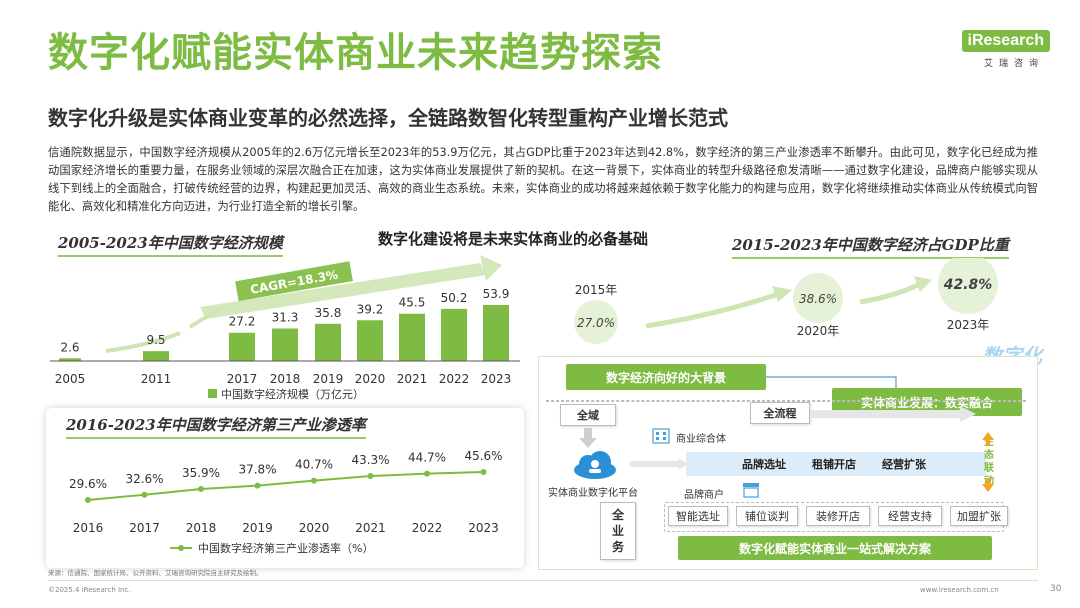 The height and width of the screenshot is (608, 1080). Describe the element at coordinates (328, 313) in the screenshot. I see `bar-value-label: 35.8` at that location.